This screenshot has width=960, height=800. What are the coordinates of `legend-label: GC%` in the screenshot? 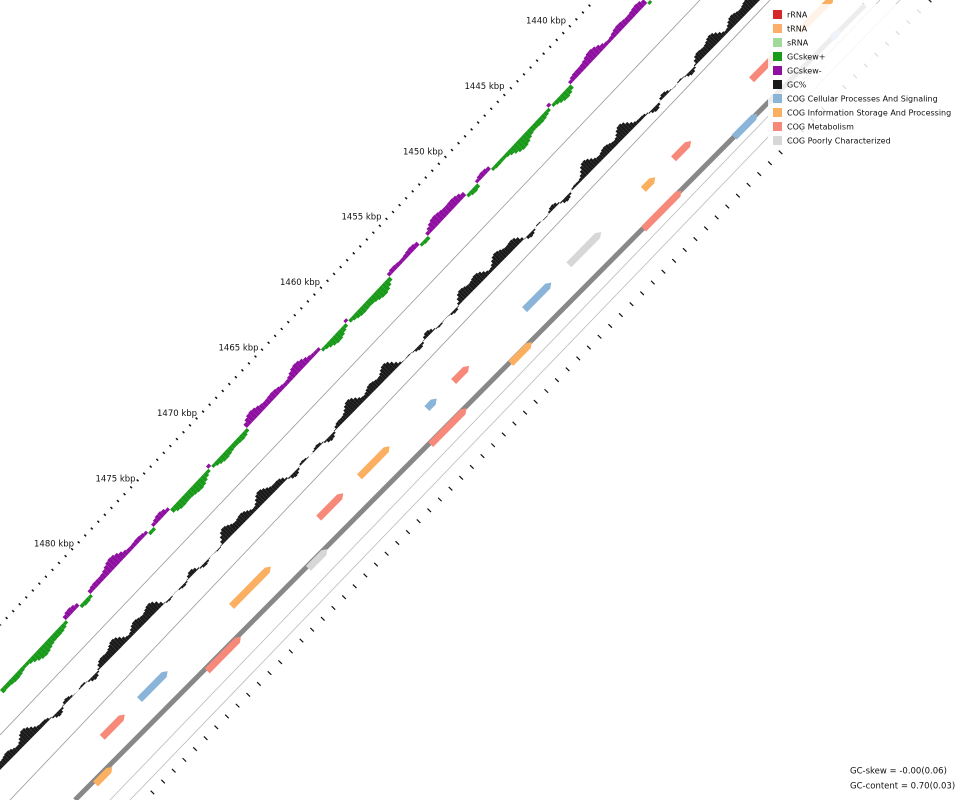 It's located at (797, 85).